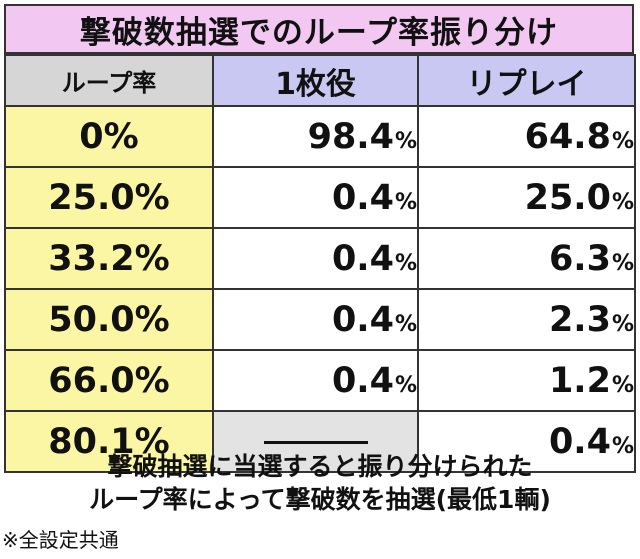 This screenshot has height=559, width=640. I want to click on replay-value: 2.3, so click(579, 319).